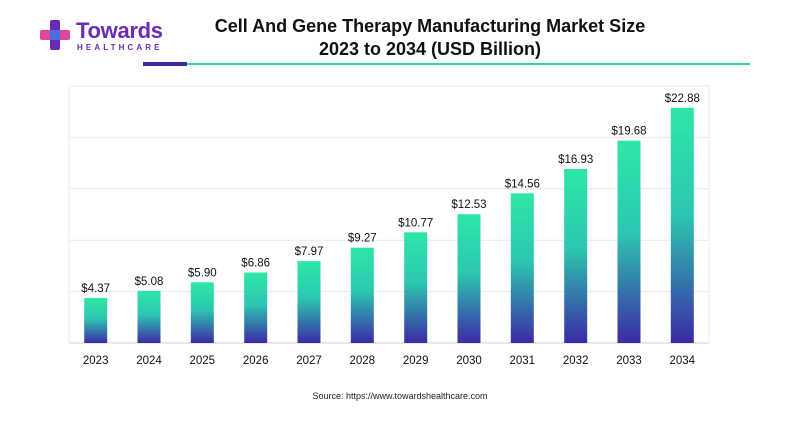 The width and height of the screenshot is (800, 428). What do you see at coordinates (96, 320) in the screenshot?
I see `bar-2023` at bounding box center [96, 320].